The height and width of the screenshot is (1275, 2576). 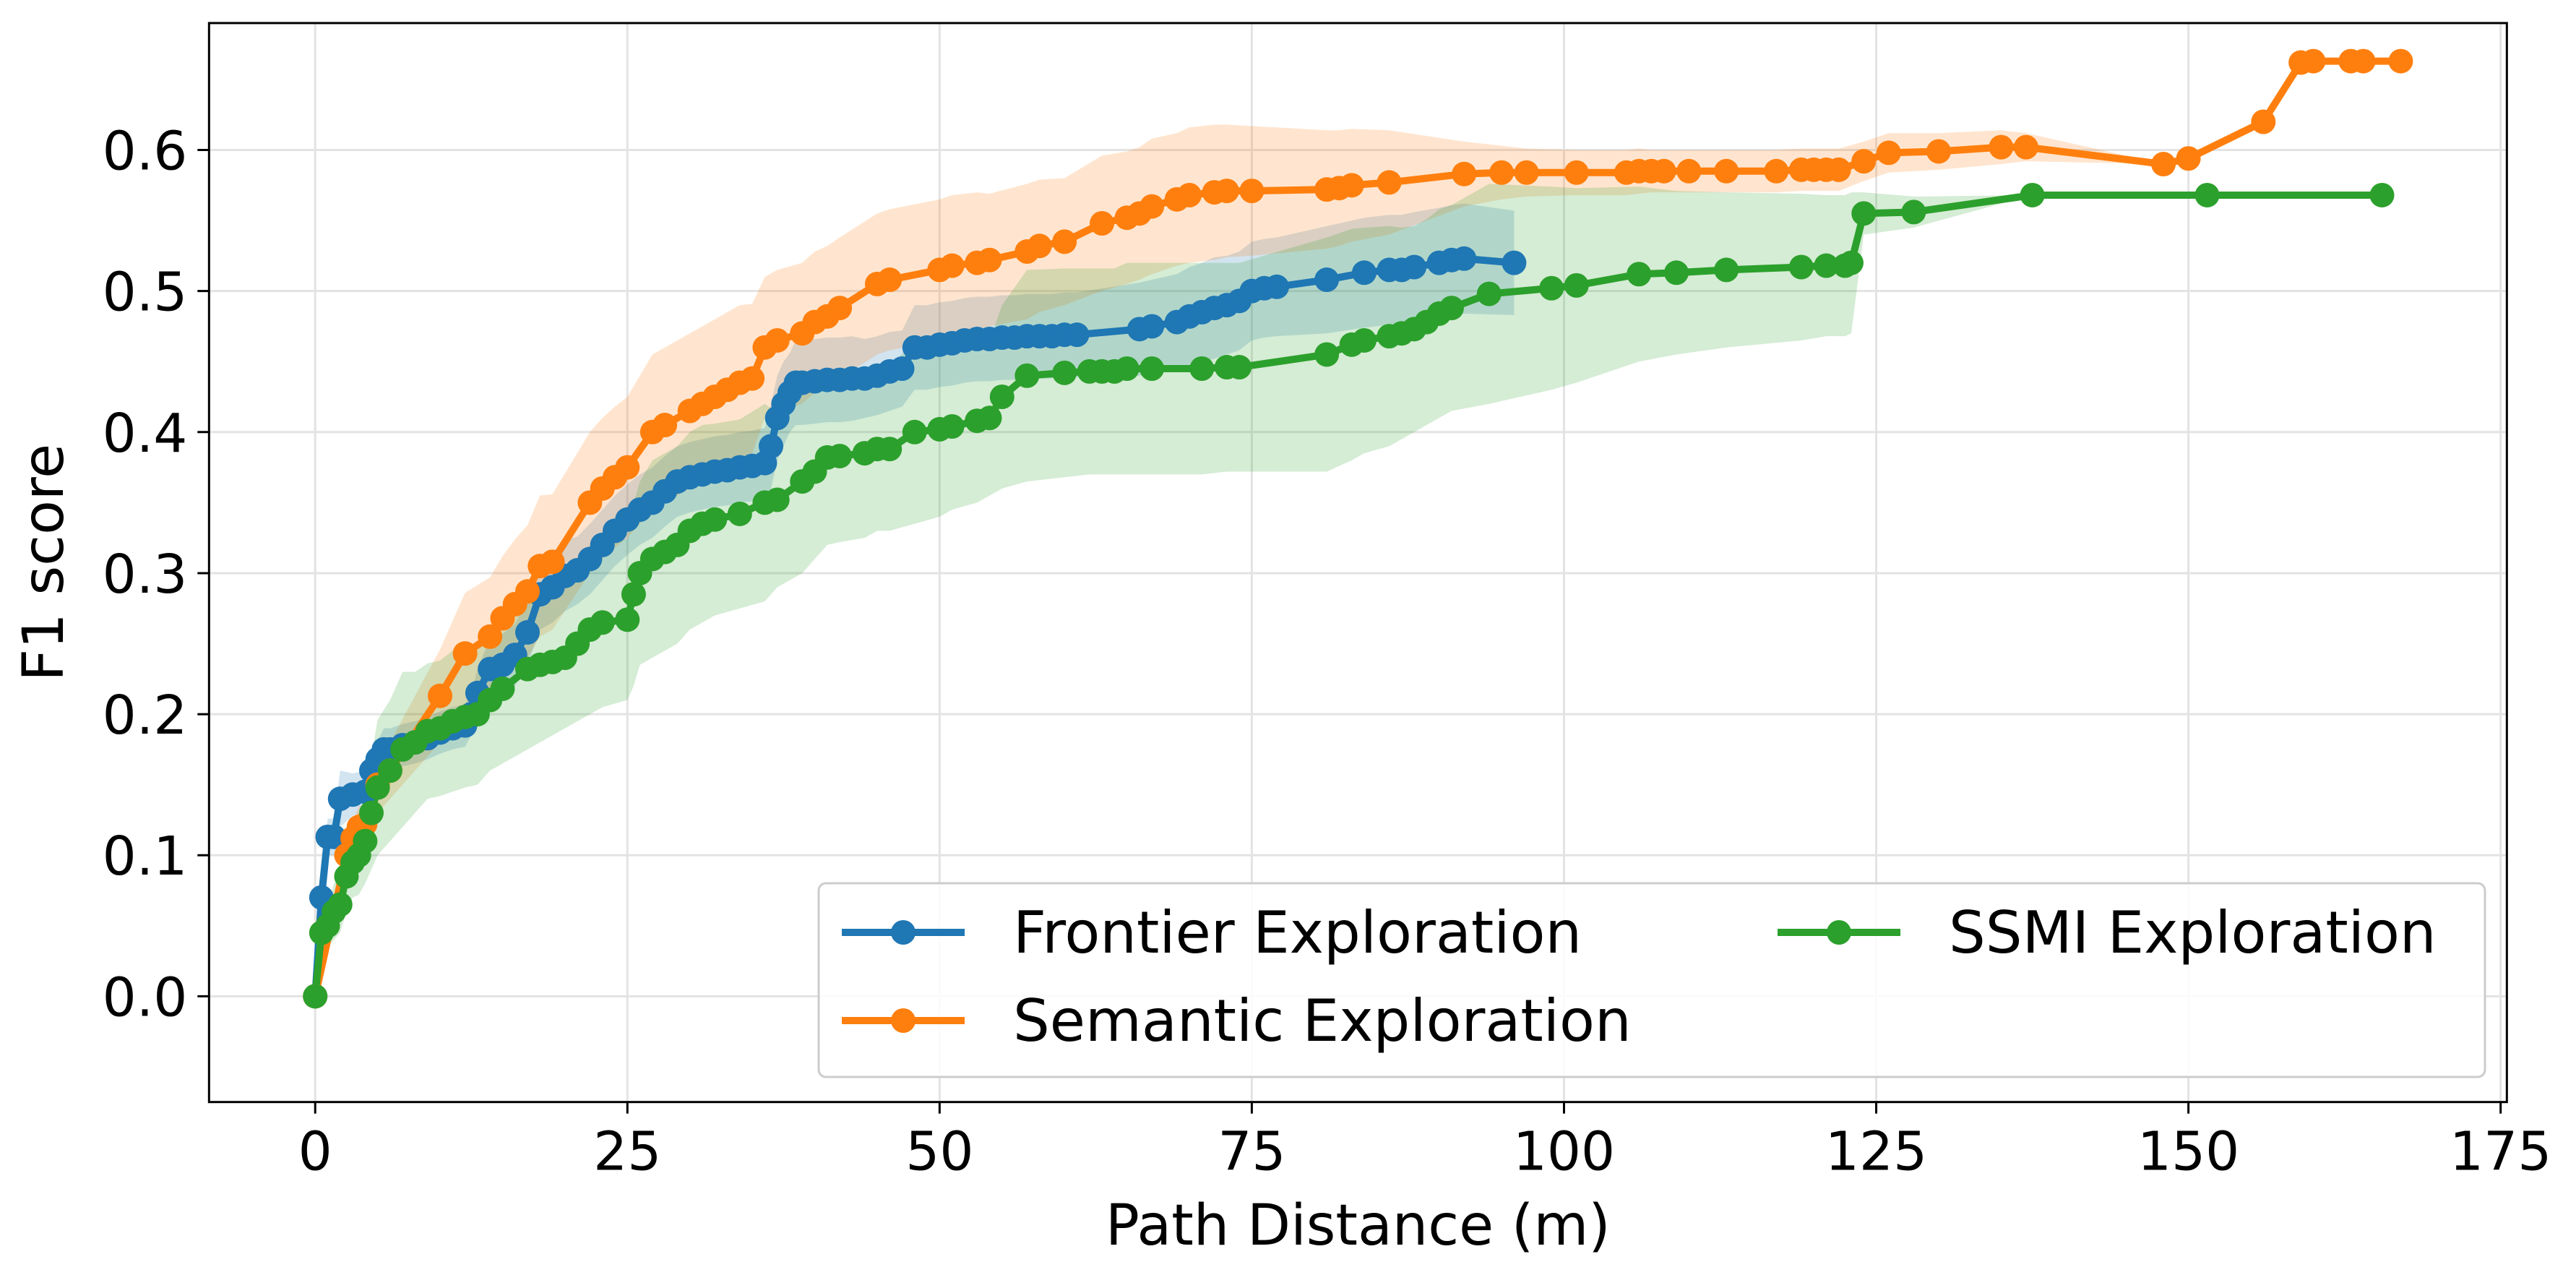 I want to click on x-tick-label: 0, so click(x=315, y=1152).